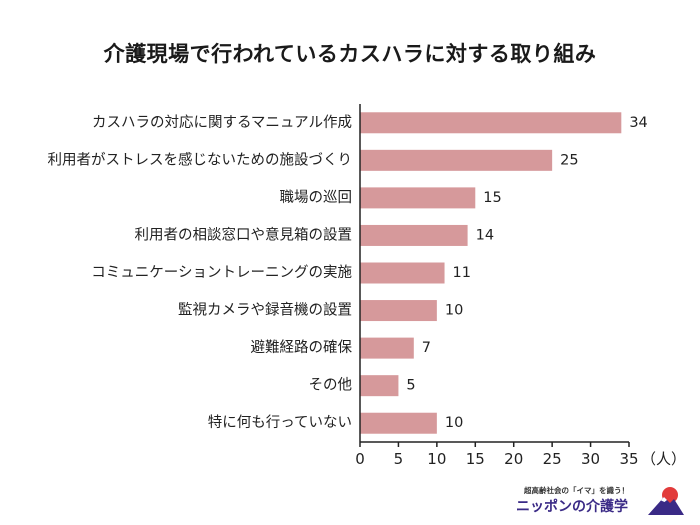 This screenshot has width=700, height=525. What do you see at coordinates (350, 54) in the screenshot?
I see `chart-title: 介護現場で行われているカスハラに対する取り組み` at bounding box center [350, 54].